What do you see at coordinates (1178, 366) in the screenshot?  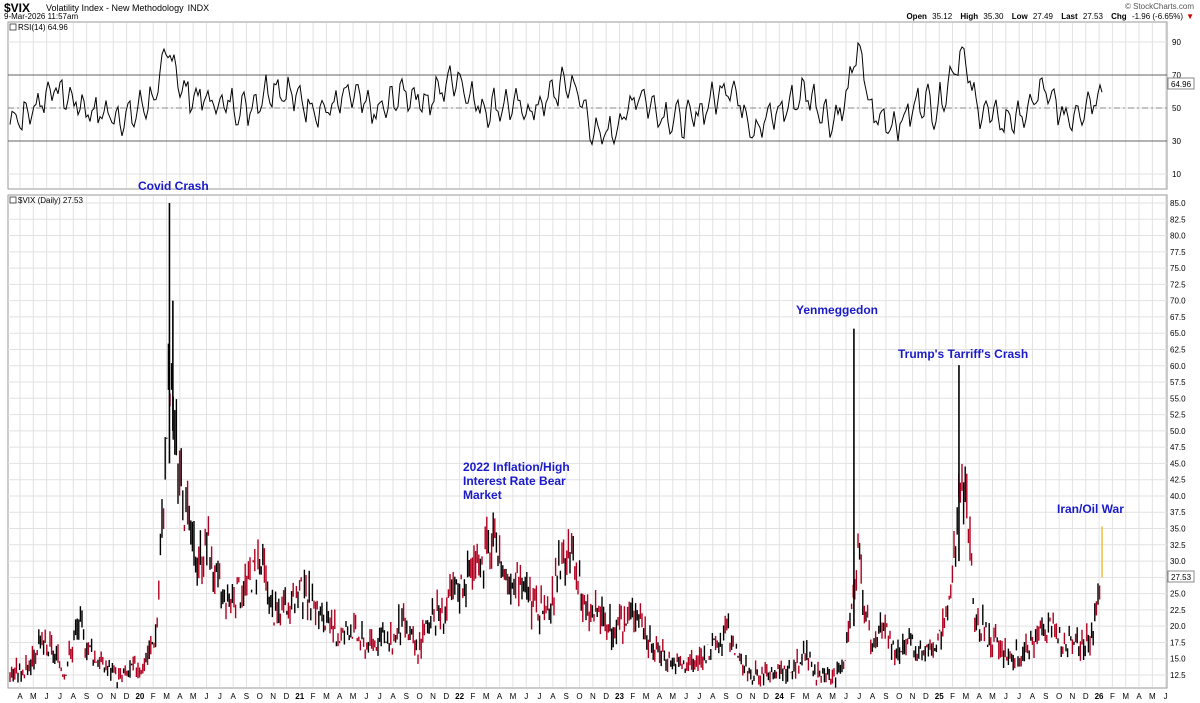 I see `price-y-tick: 60.0` at bounding box center [1178, 366].